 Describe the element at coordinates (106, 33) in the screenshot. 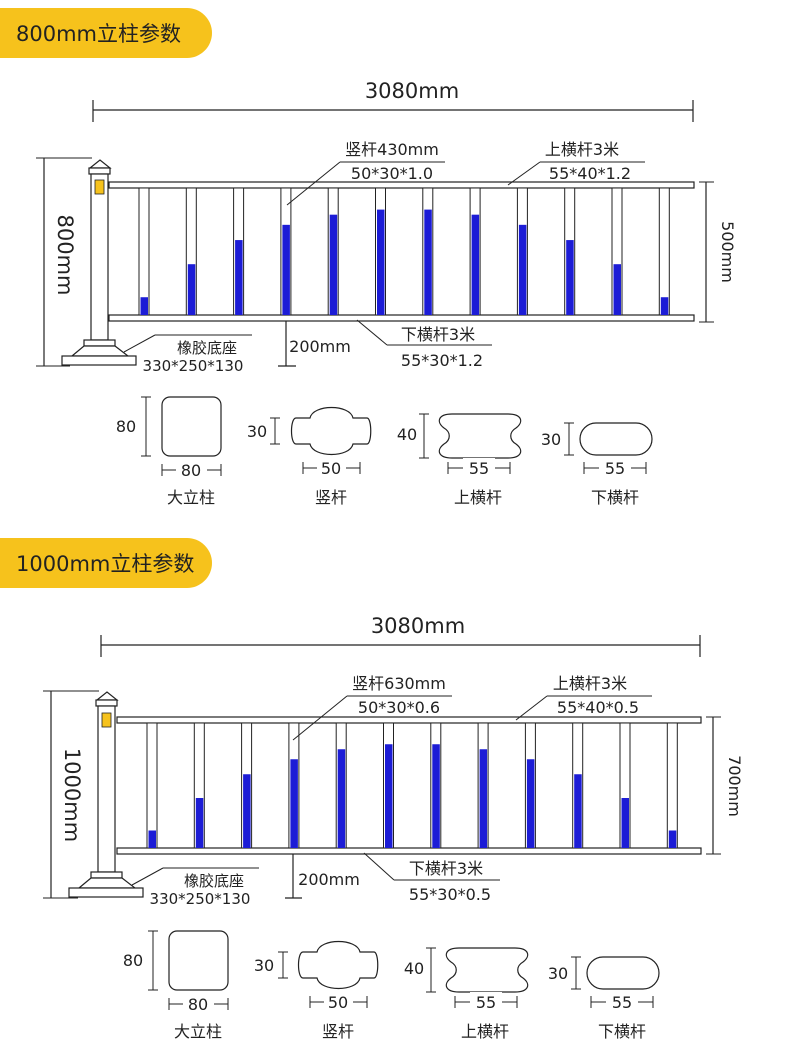

I see `section-title: 800mm立柱参数` at that location.